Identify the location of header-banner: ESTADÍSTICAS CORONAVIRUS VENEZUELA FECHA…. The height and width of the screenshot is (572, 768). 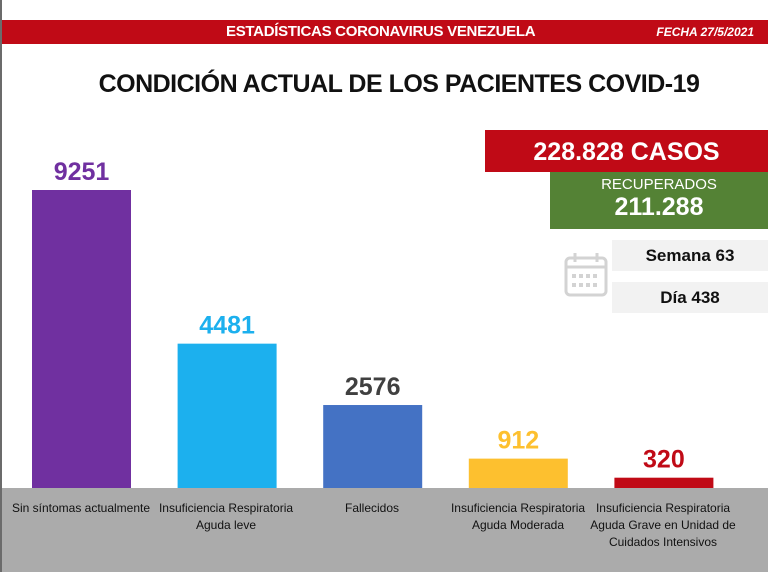
(385, 32).